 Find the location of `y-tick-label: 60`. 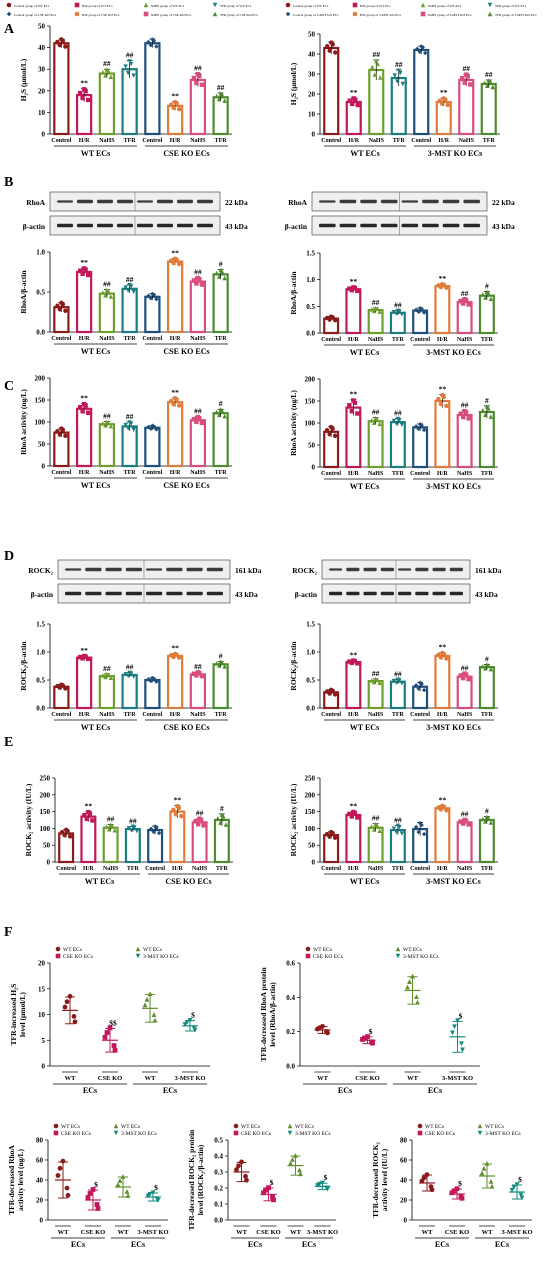

y-tick-label: 60 is located at coordinates (404, 1161).